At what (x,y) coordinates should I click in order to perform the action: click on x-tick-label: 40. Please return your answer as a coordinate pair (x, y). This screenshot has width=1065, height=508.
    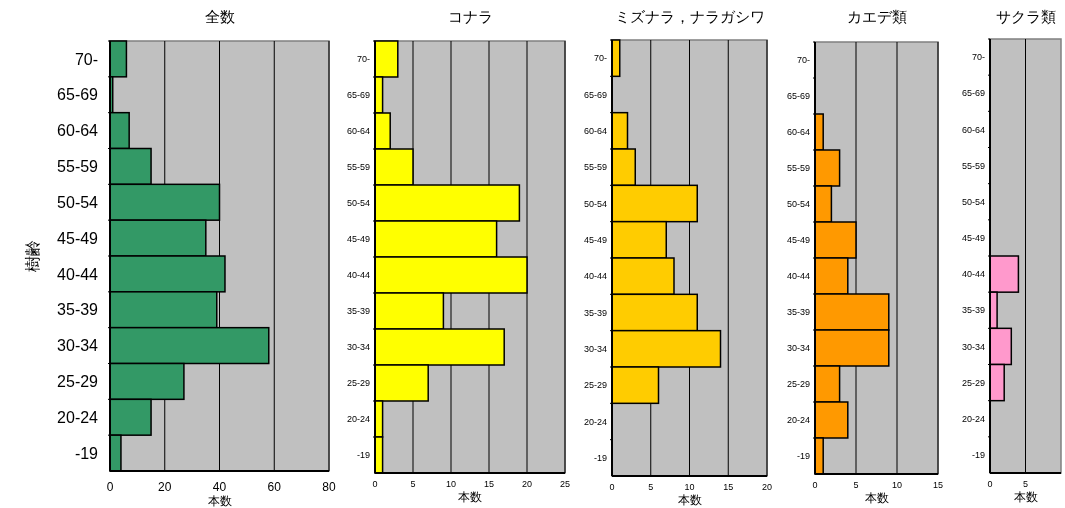
    Looking at the image, I should click on (219, 487).